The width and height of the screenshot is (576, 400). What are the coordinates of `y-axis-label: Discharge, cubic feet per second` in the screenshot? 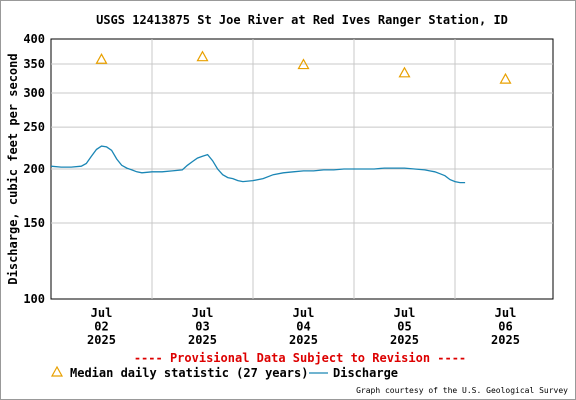 It's located at (13, 168).